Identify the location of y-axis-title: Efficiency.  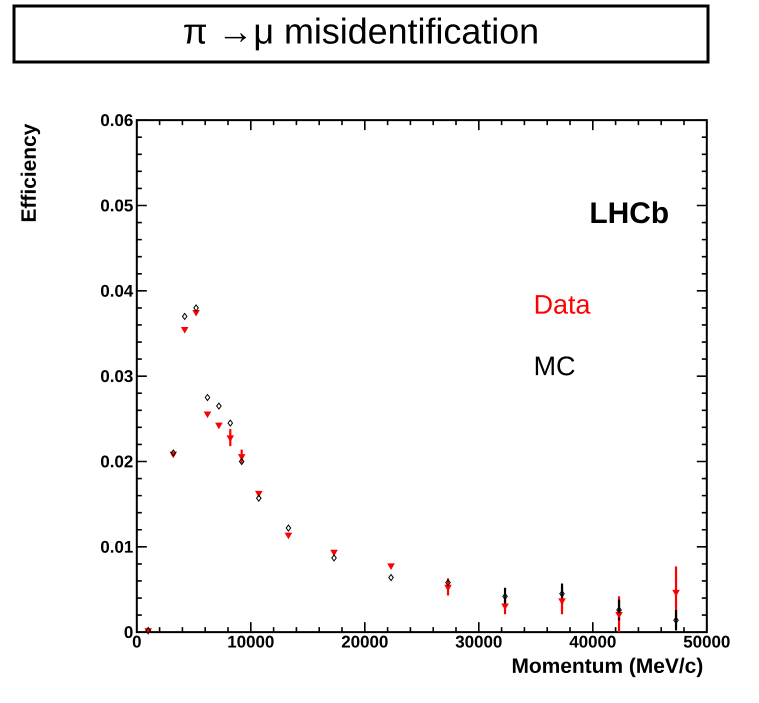
(30, 173).